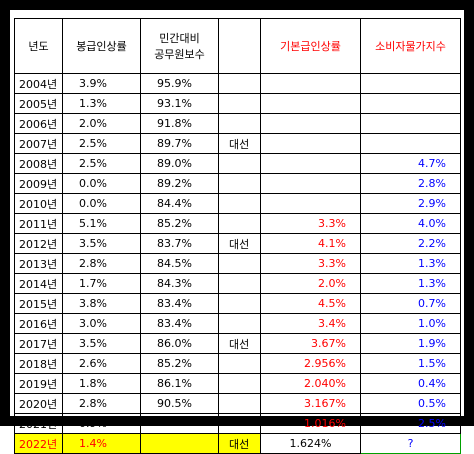  Describe the element at coordinates (310, 403) in the screenshot. I see `base-pay-raise-cell: 3.167%` at that location.